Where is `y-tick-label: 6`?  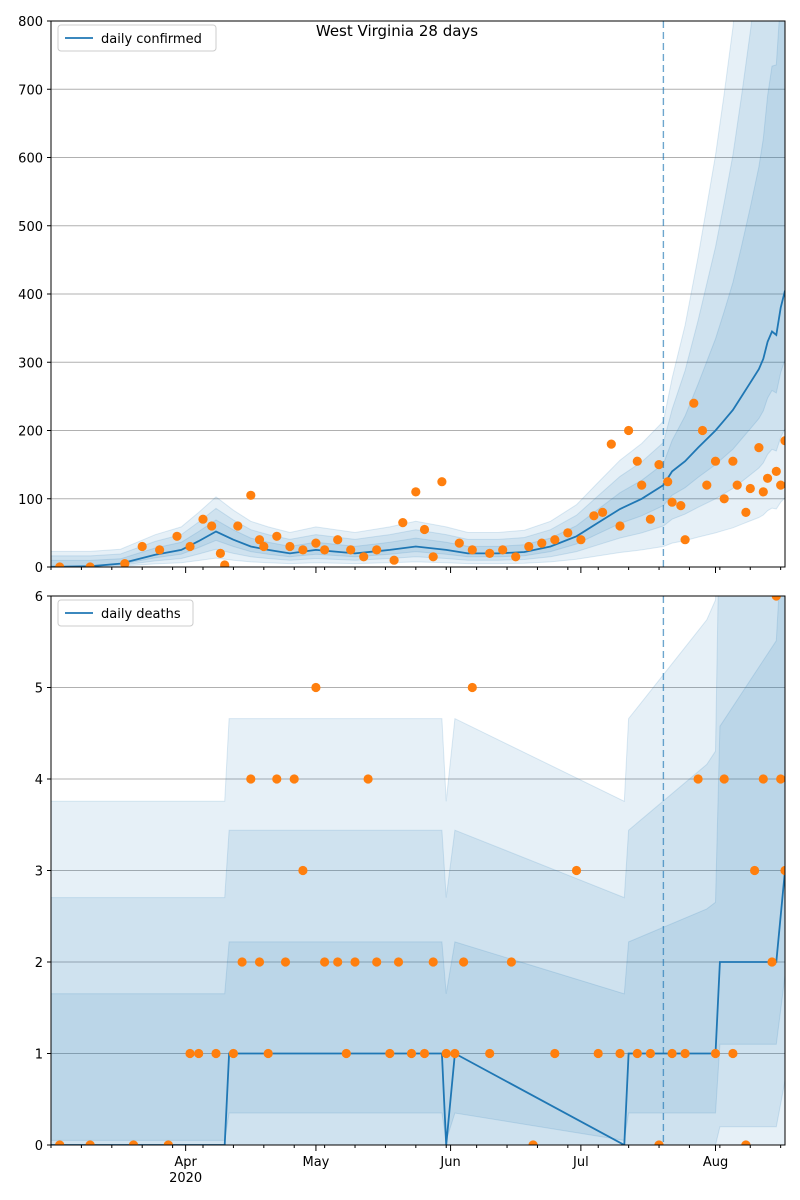 y-tick-label: 6 is located at coordinates (39, 597).